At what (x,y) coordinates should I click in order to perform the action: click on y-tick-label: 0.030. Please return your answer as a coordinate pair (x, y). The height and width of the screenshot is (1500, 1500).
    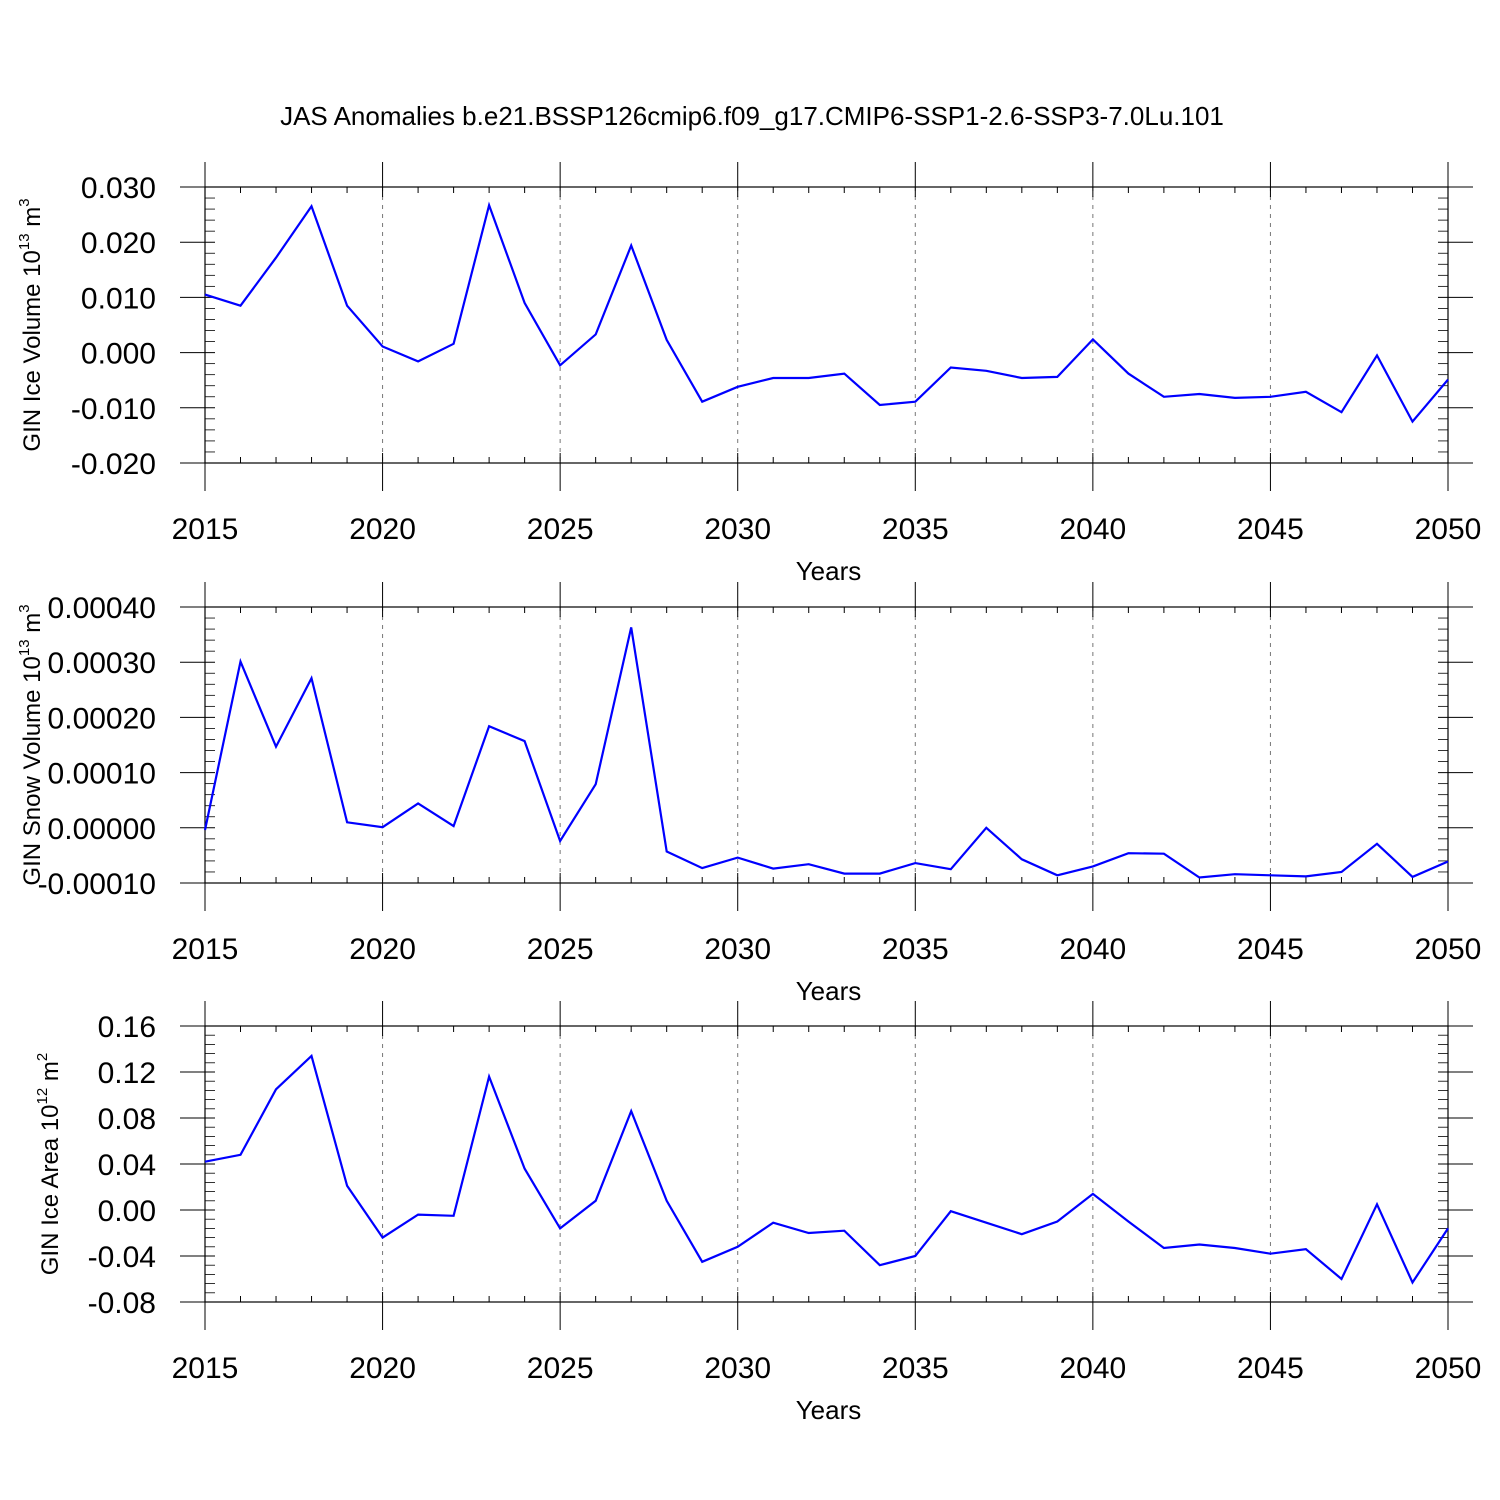
    Looking at the image, I should click on (118, 188).